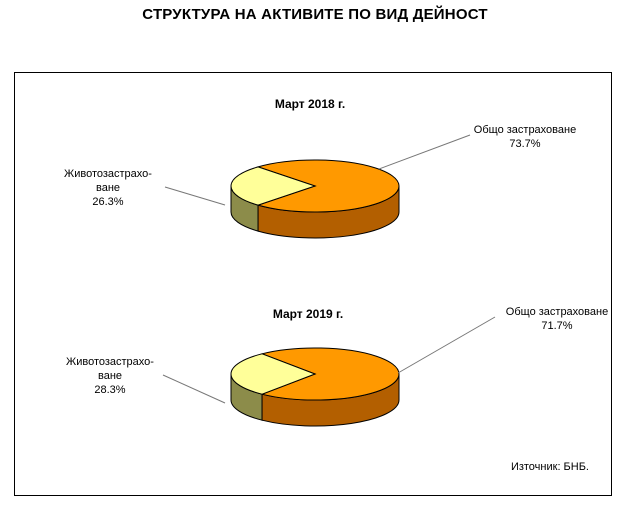  I want to click on pie-2-general-slice, so click(330, 374).